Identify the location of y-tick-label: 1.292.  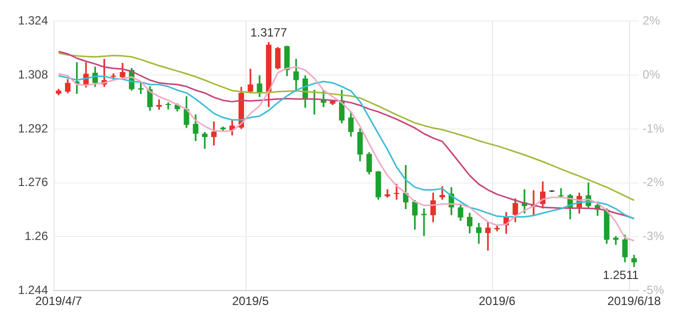
(33, 128).